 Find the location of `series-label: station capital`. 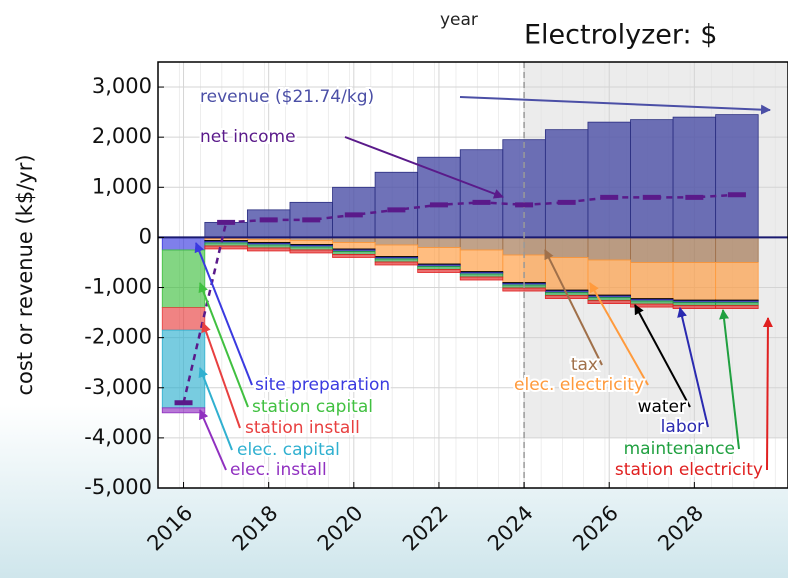

series-label: station capital is located at coordinates (312, 407).